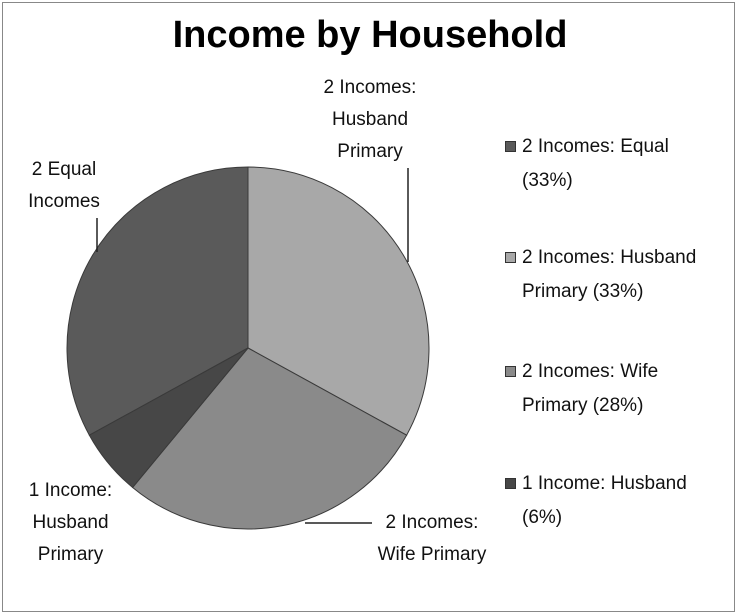  What do you see at coordinates (609, 274) in the screenshot?
I see `legend-label: 2 Incomes: Husband Primary (33%)` at bounding box center [609, 274].